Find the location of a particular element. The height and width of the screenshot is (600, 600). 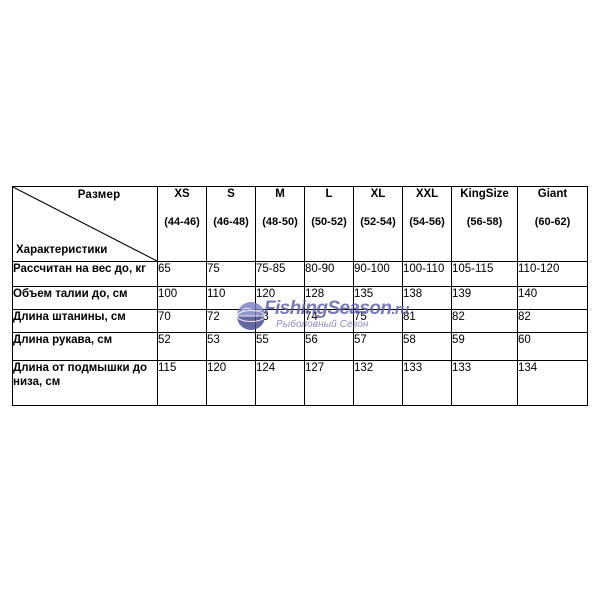

size-range: (56-58) is located at coordinates (484, 222).